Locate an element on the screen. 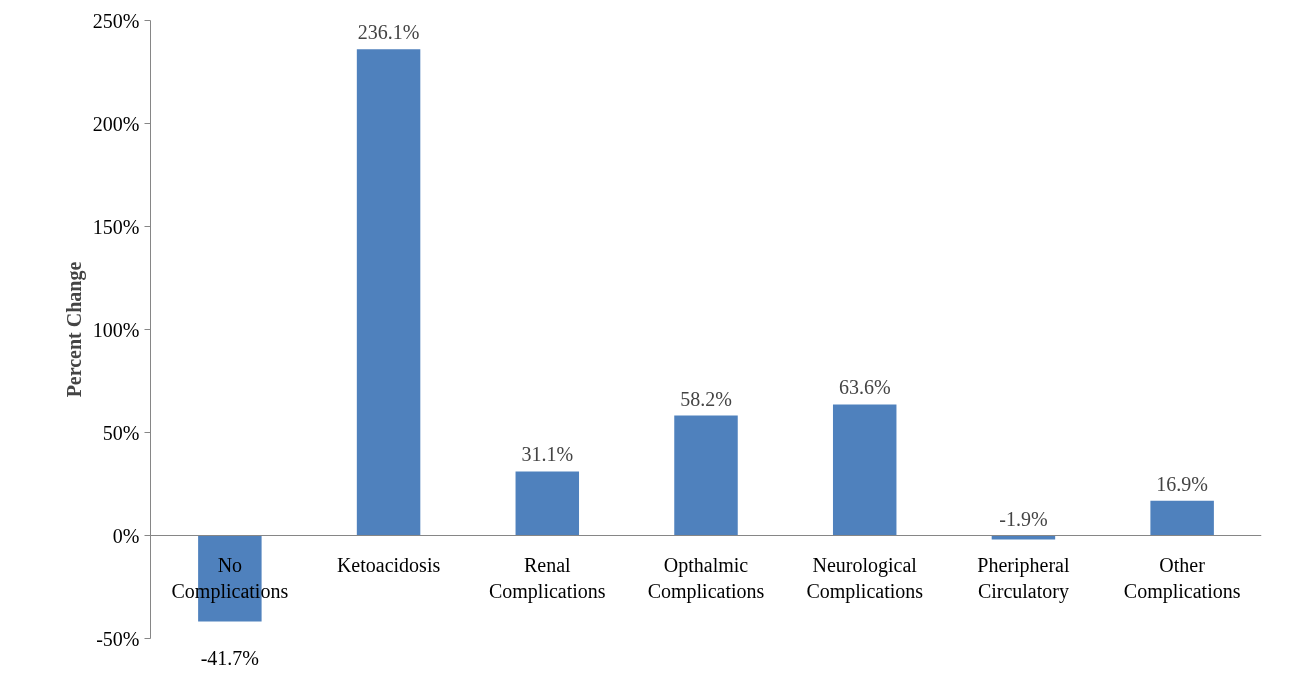 The height and width of the screenshot is (690, 1292). x-tick-label: Other Complications is located at coordinates (1182, 578).